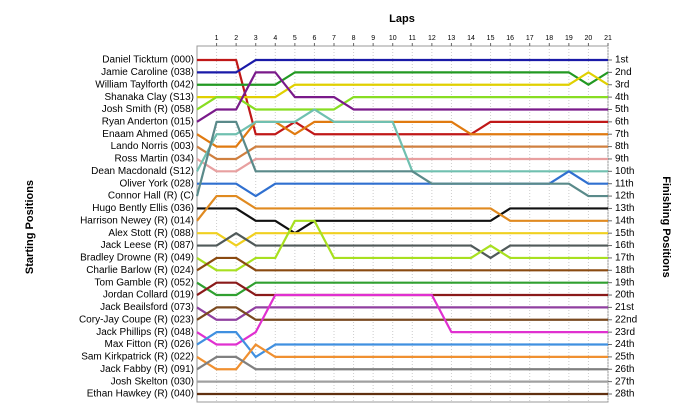 The height and width of the screenshot is (420, 700). Describe the element at coordinates (152, 146) in the screenshot. I see `legend-label: Lando Norris (003)` at that location.